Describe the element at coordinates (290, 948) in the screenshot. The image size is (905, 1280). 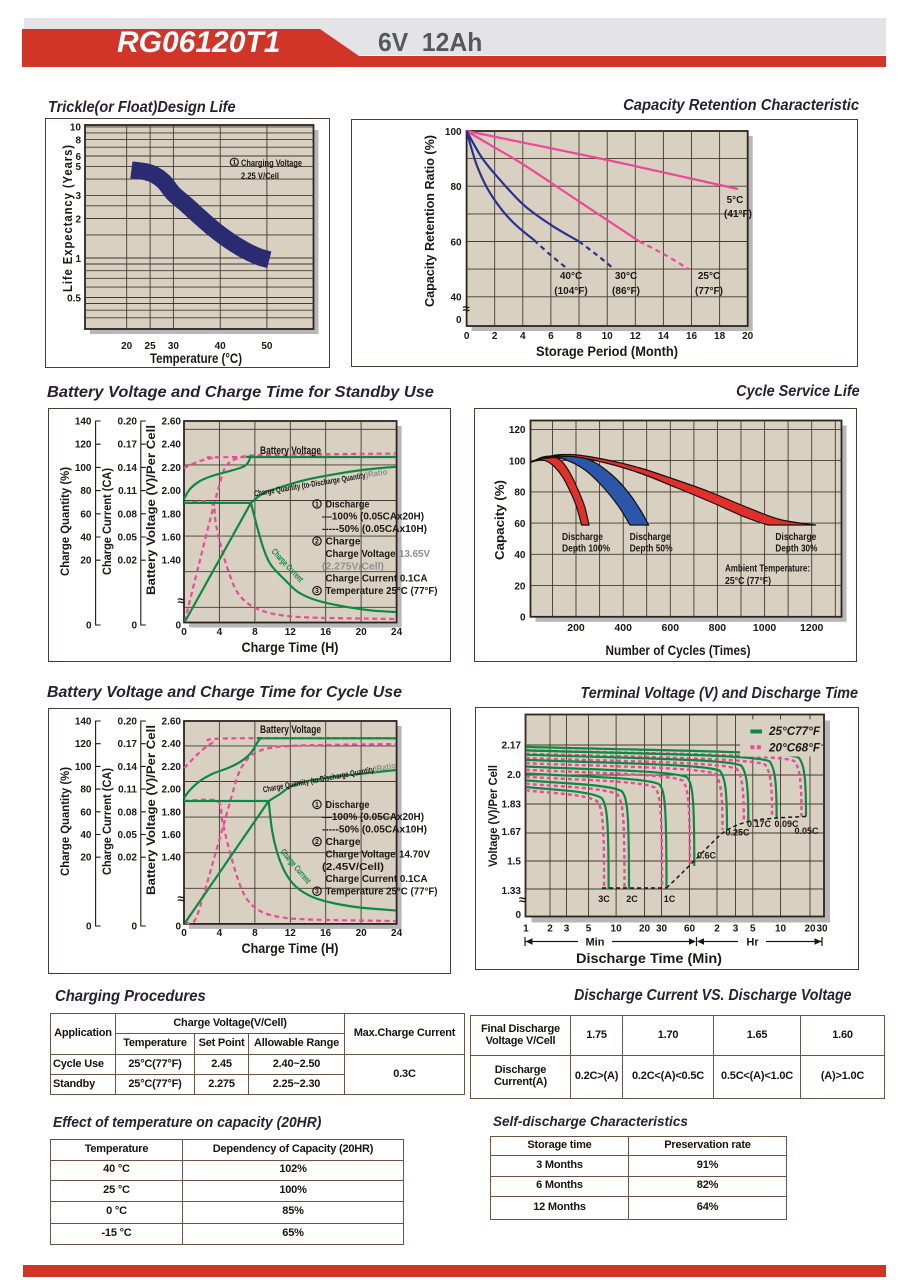
I see `svg-text: Charge Time (H)` at that location.